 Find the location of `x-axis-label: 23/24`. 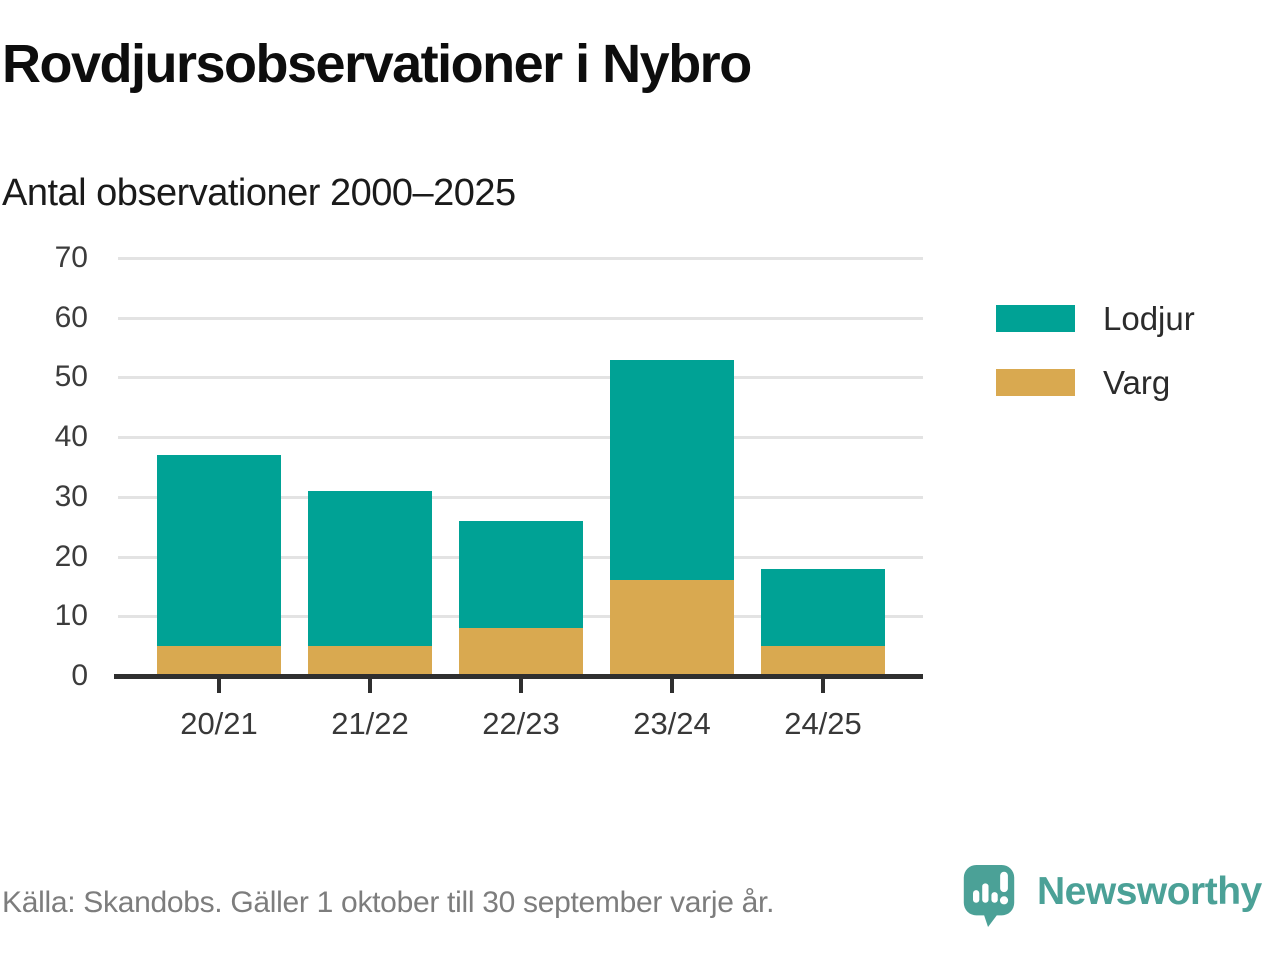

x-axis-label: 23/24 is located at coordinates (672, 723).